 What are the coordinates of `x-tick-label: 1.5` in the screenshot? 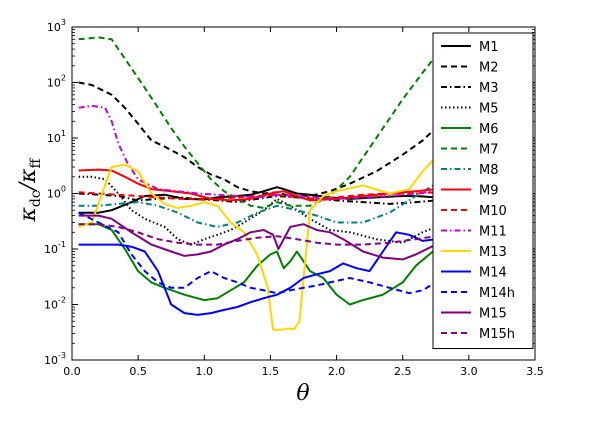 It's located at (271, 371).